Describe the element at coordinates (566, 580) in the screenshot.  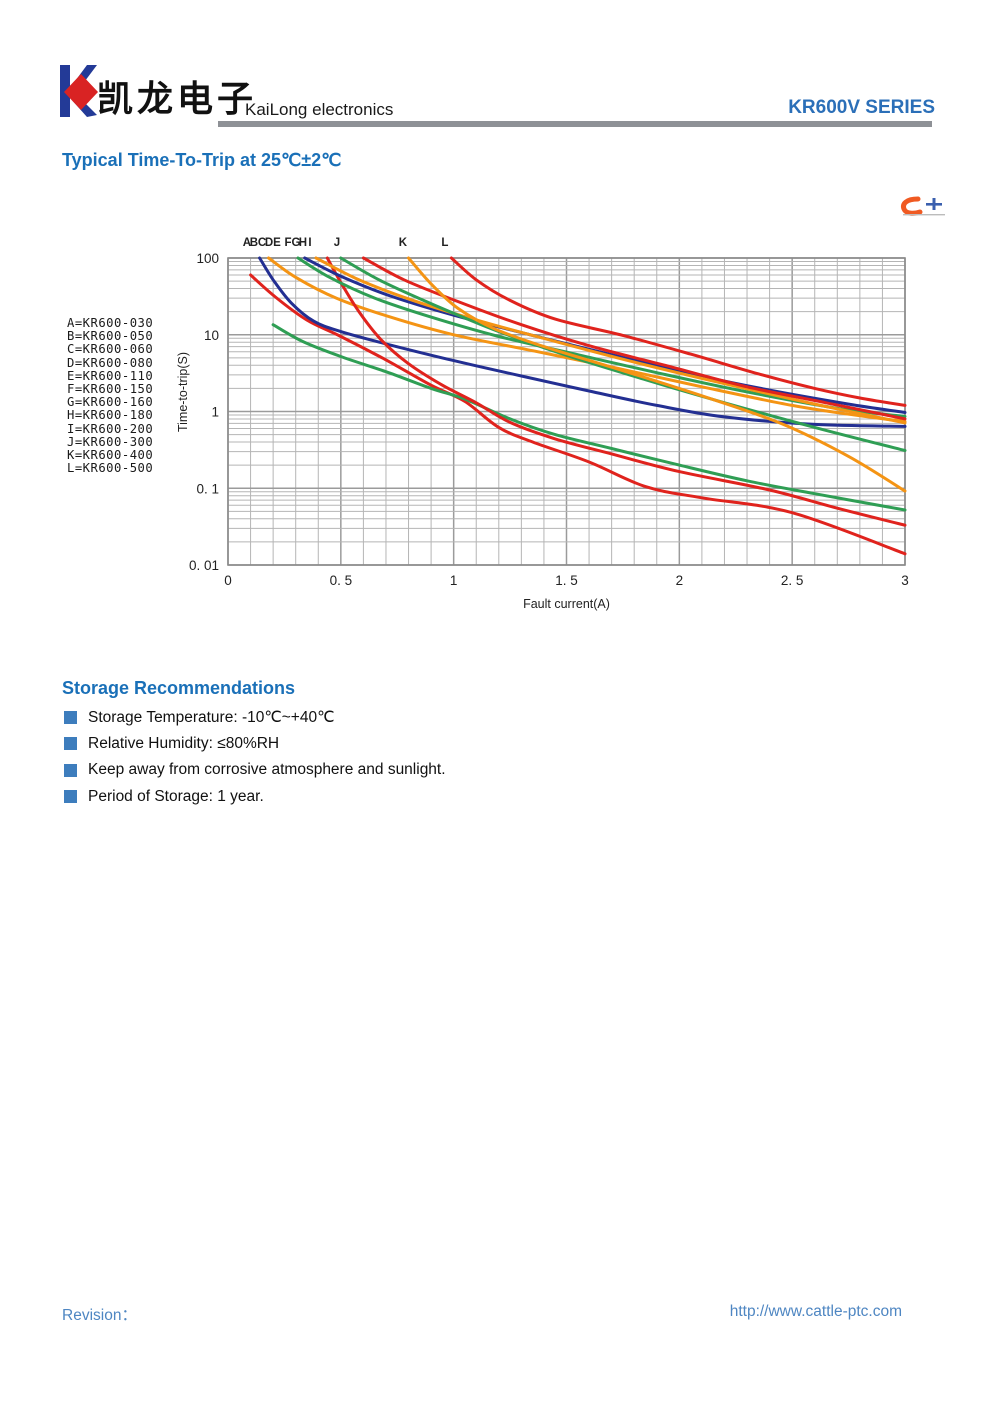
I see `x-tick-label: 1. 5` at that location.